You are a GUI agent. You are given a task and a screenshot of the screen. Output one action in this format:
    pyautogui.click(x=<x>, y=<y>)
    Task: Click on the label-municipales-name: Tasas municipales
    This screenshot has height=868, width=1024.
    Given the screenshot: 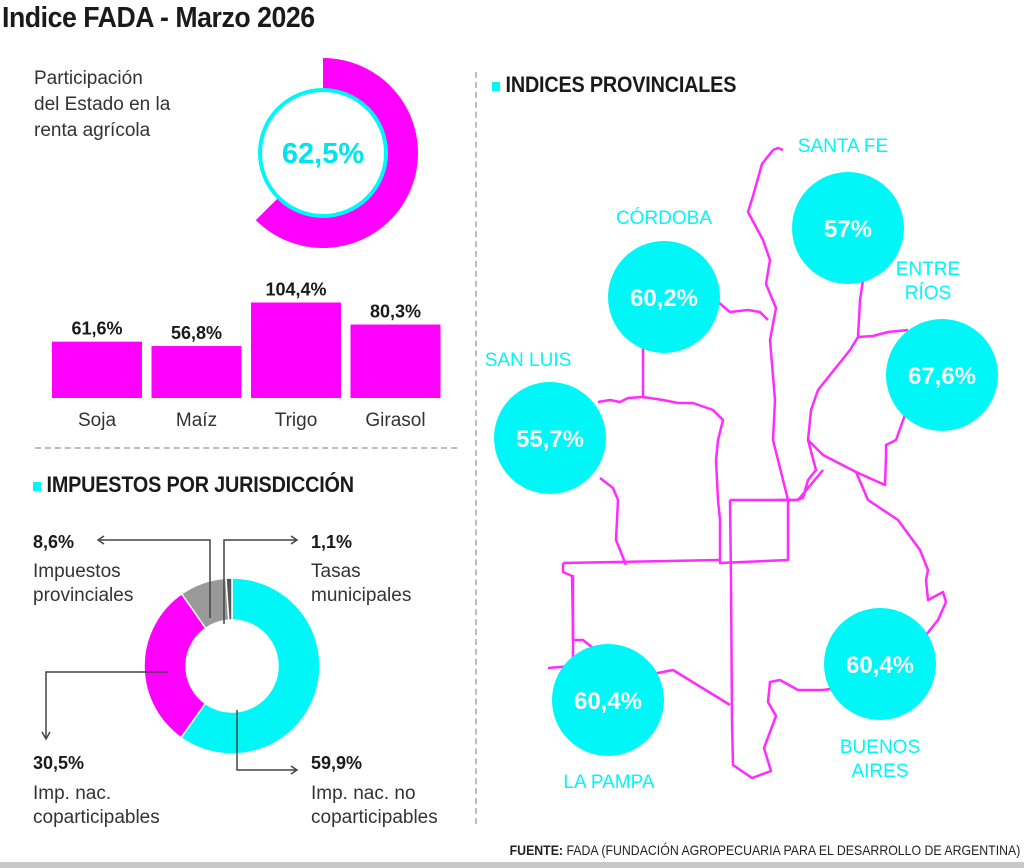 What is the action you would take?
    pyautogui.click(x=361, y=583)
    